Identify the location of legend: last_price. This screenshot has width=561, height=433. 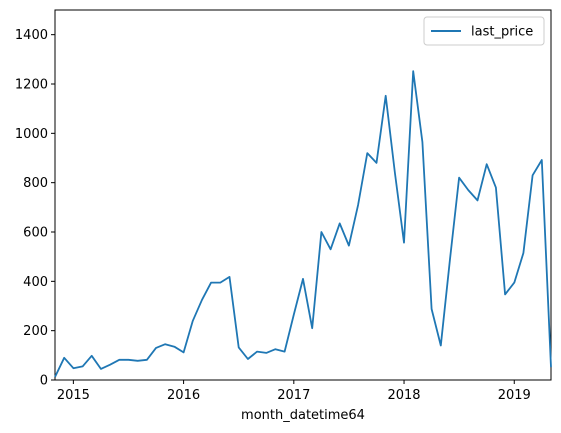
(484, 31).